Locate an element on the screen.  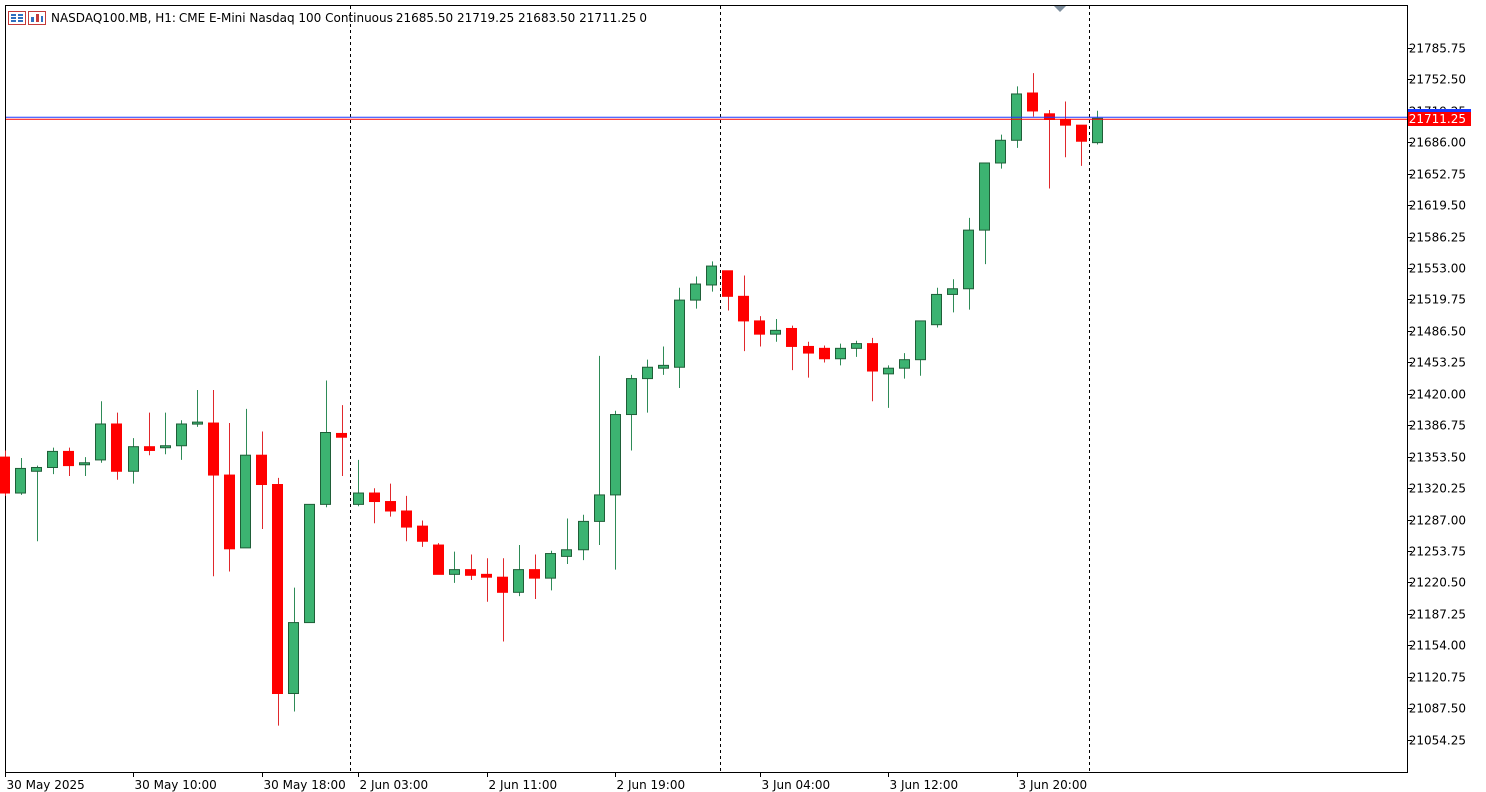
y-tick-label: 21553.00 is located at coordinates (1437, 269).